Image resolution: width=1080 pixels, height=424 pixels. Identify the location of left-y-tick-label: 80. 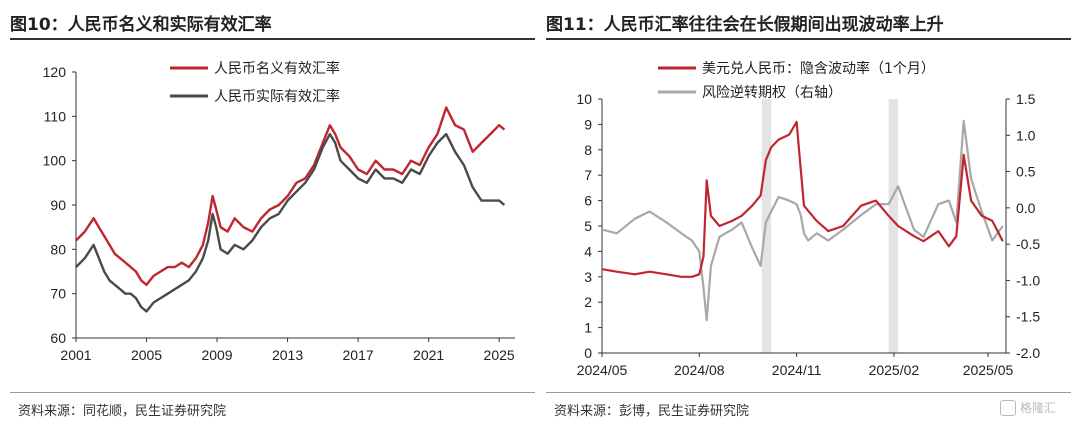
(58, 249).